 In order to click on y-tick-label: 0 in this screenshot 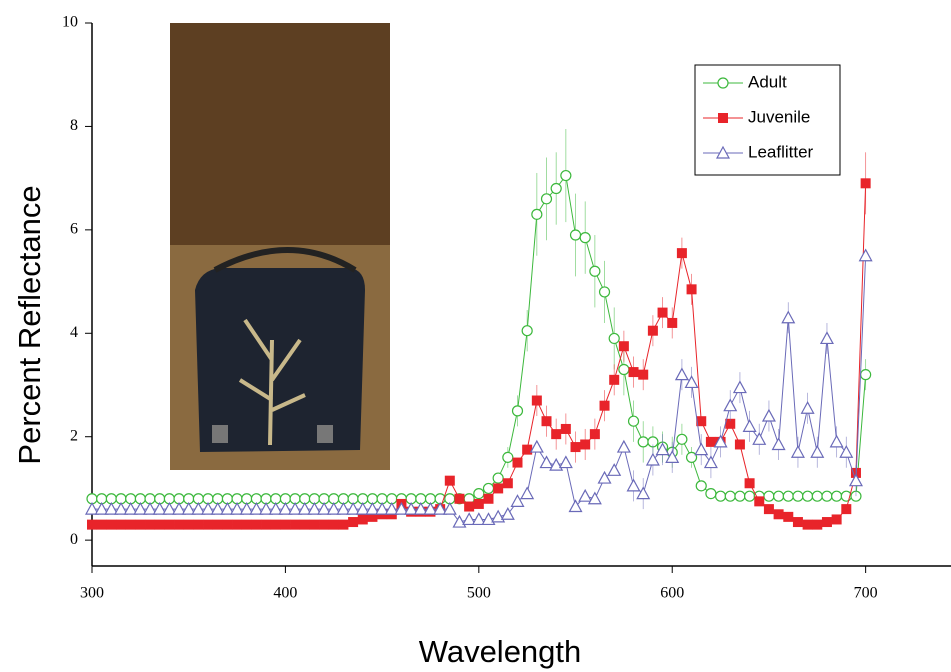, I will do `click(74, 539)`.